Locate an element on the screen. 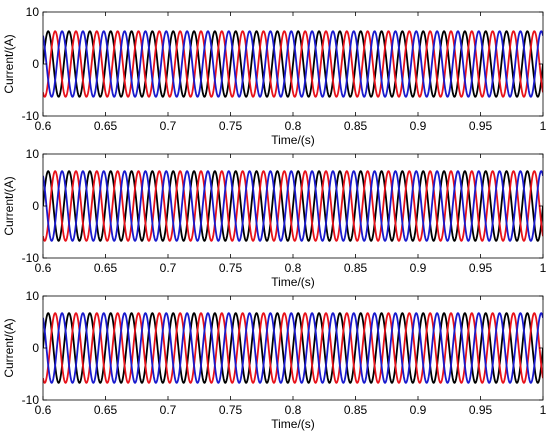 The height and width of the screenshot is (436, 550). series-group is located at coordinates (293, 64).